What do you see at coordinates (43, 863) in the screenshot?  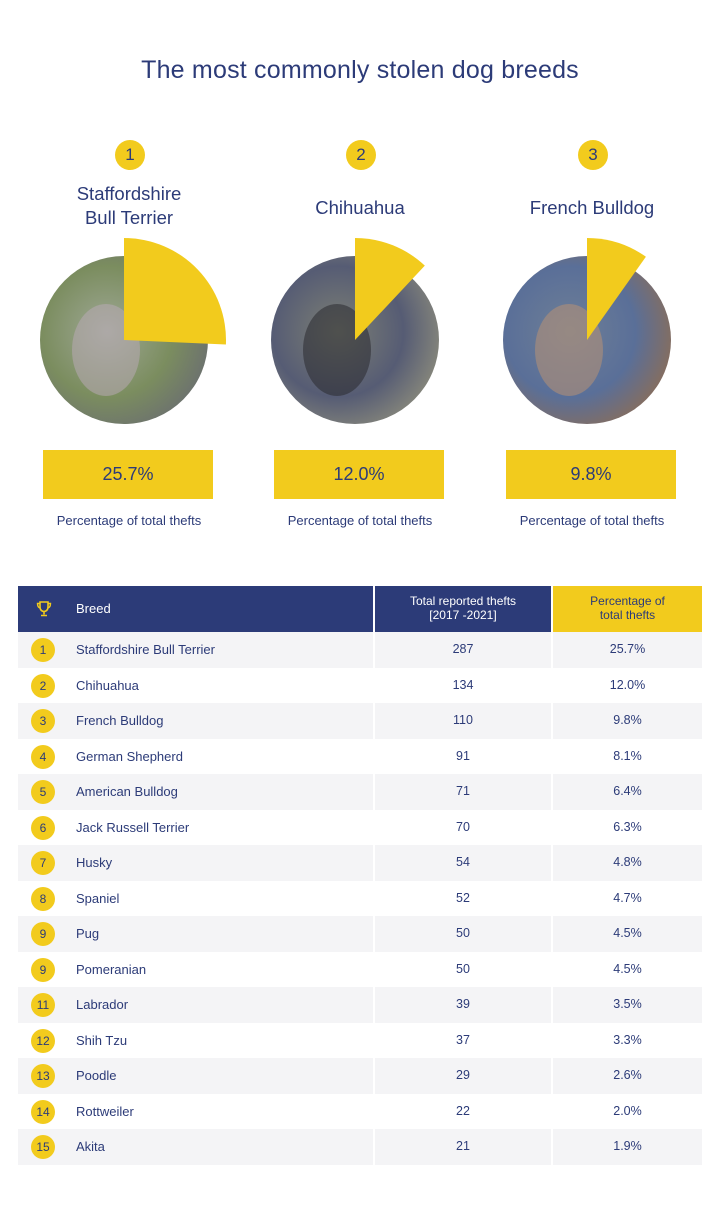 I see `rank-badge: 7` at bounding box center [43, 863].